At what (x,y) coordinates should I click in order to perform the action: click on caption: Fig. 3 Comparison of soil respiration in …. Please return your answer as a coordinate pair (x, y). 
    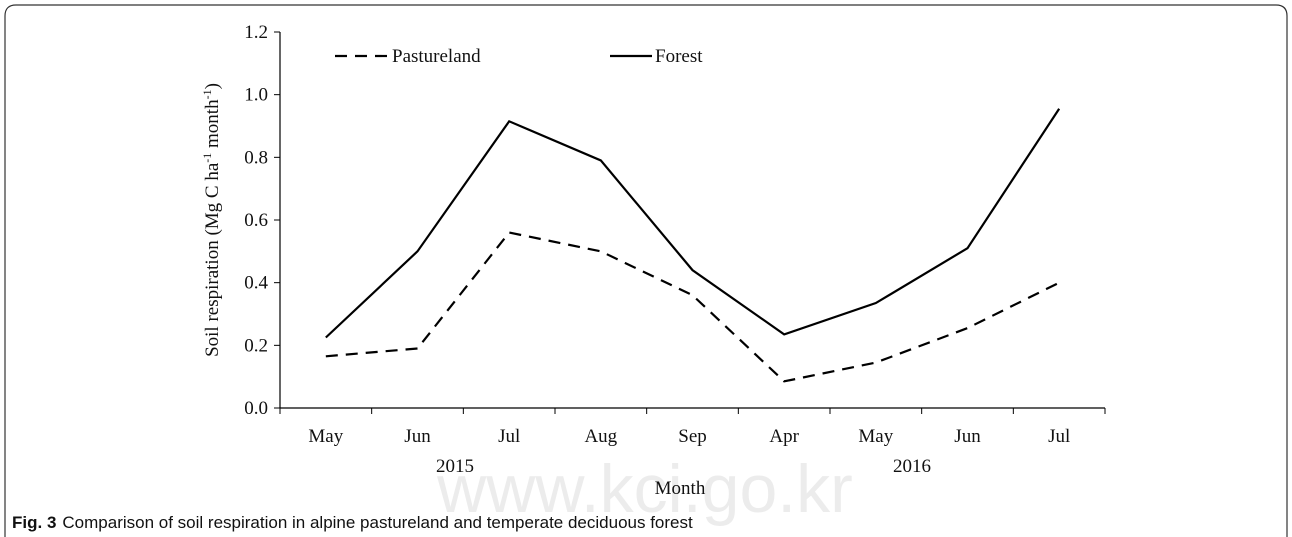
    Looking at the image, I should click on (352, 522).